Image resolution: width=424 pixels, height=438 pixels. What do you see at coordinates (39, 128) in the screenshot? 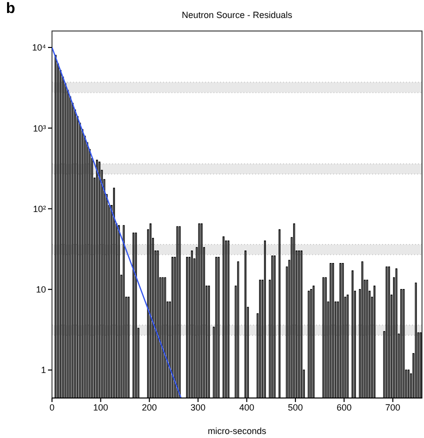
I see `y-tick-label: 10³` at bounding box center [39, 128].